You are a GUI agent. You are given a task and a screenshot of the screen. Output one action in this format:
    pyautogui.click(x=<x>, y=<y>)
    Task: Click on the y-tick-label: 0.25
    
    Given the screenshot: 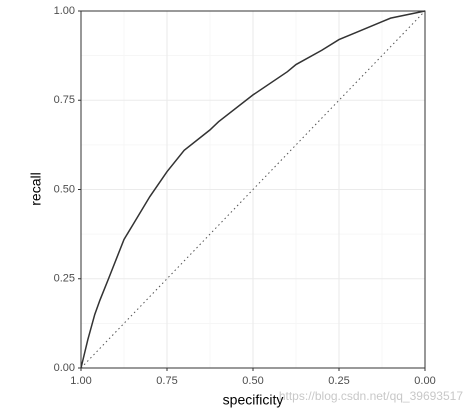 What is the action you would take?
    pyautogui.click(x=64, y=279)
    